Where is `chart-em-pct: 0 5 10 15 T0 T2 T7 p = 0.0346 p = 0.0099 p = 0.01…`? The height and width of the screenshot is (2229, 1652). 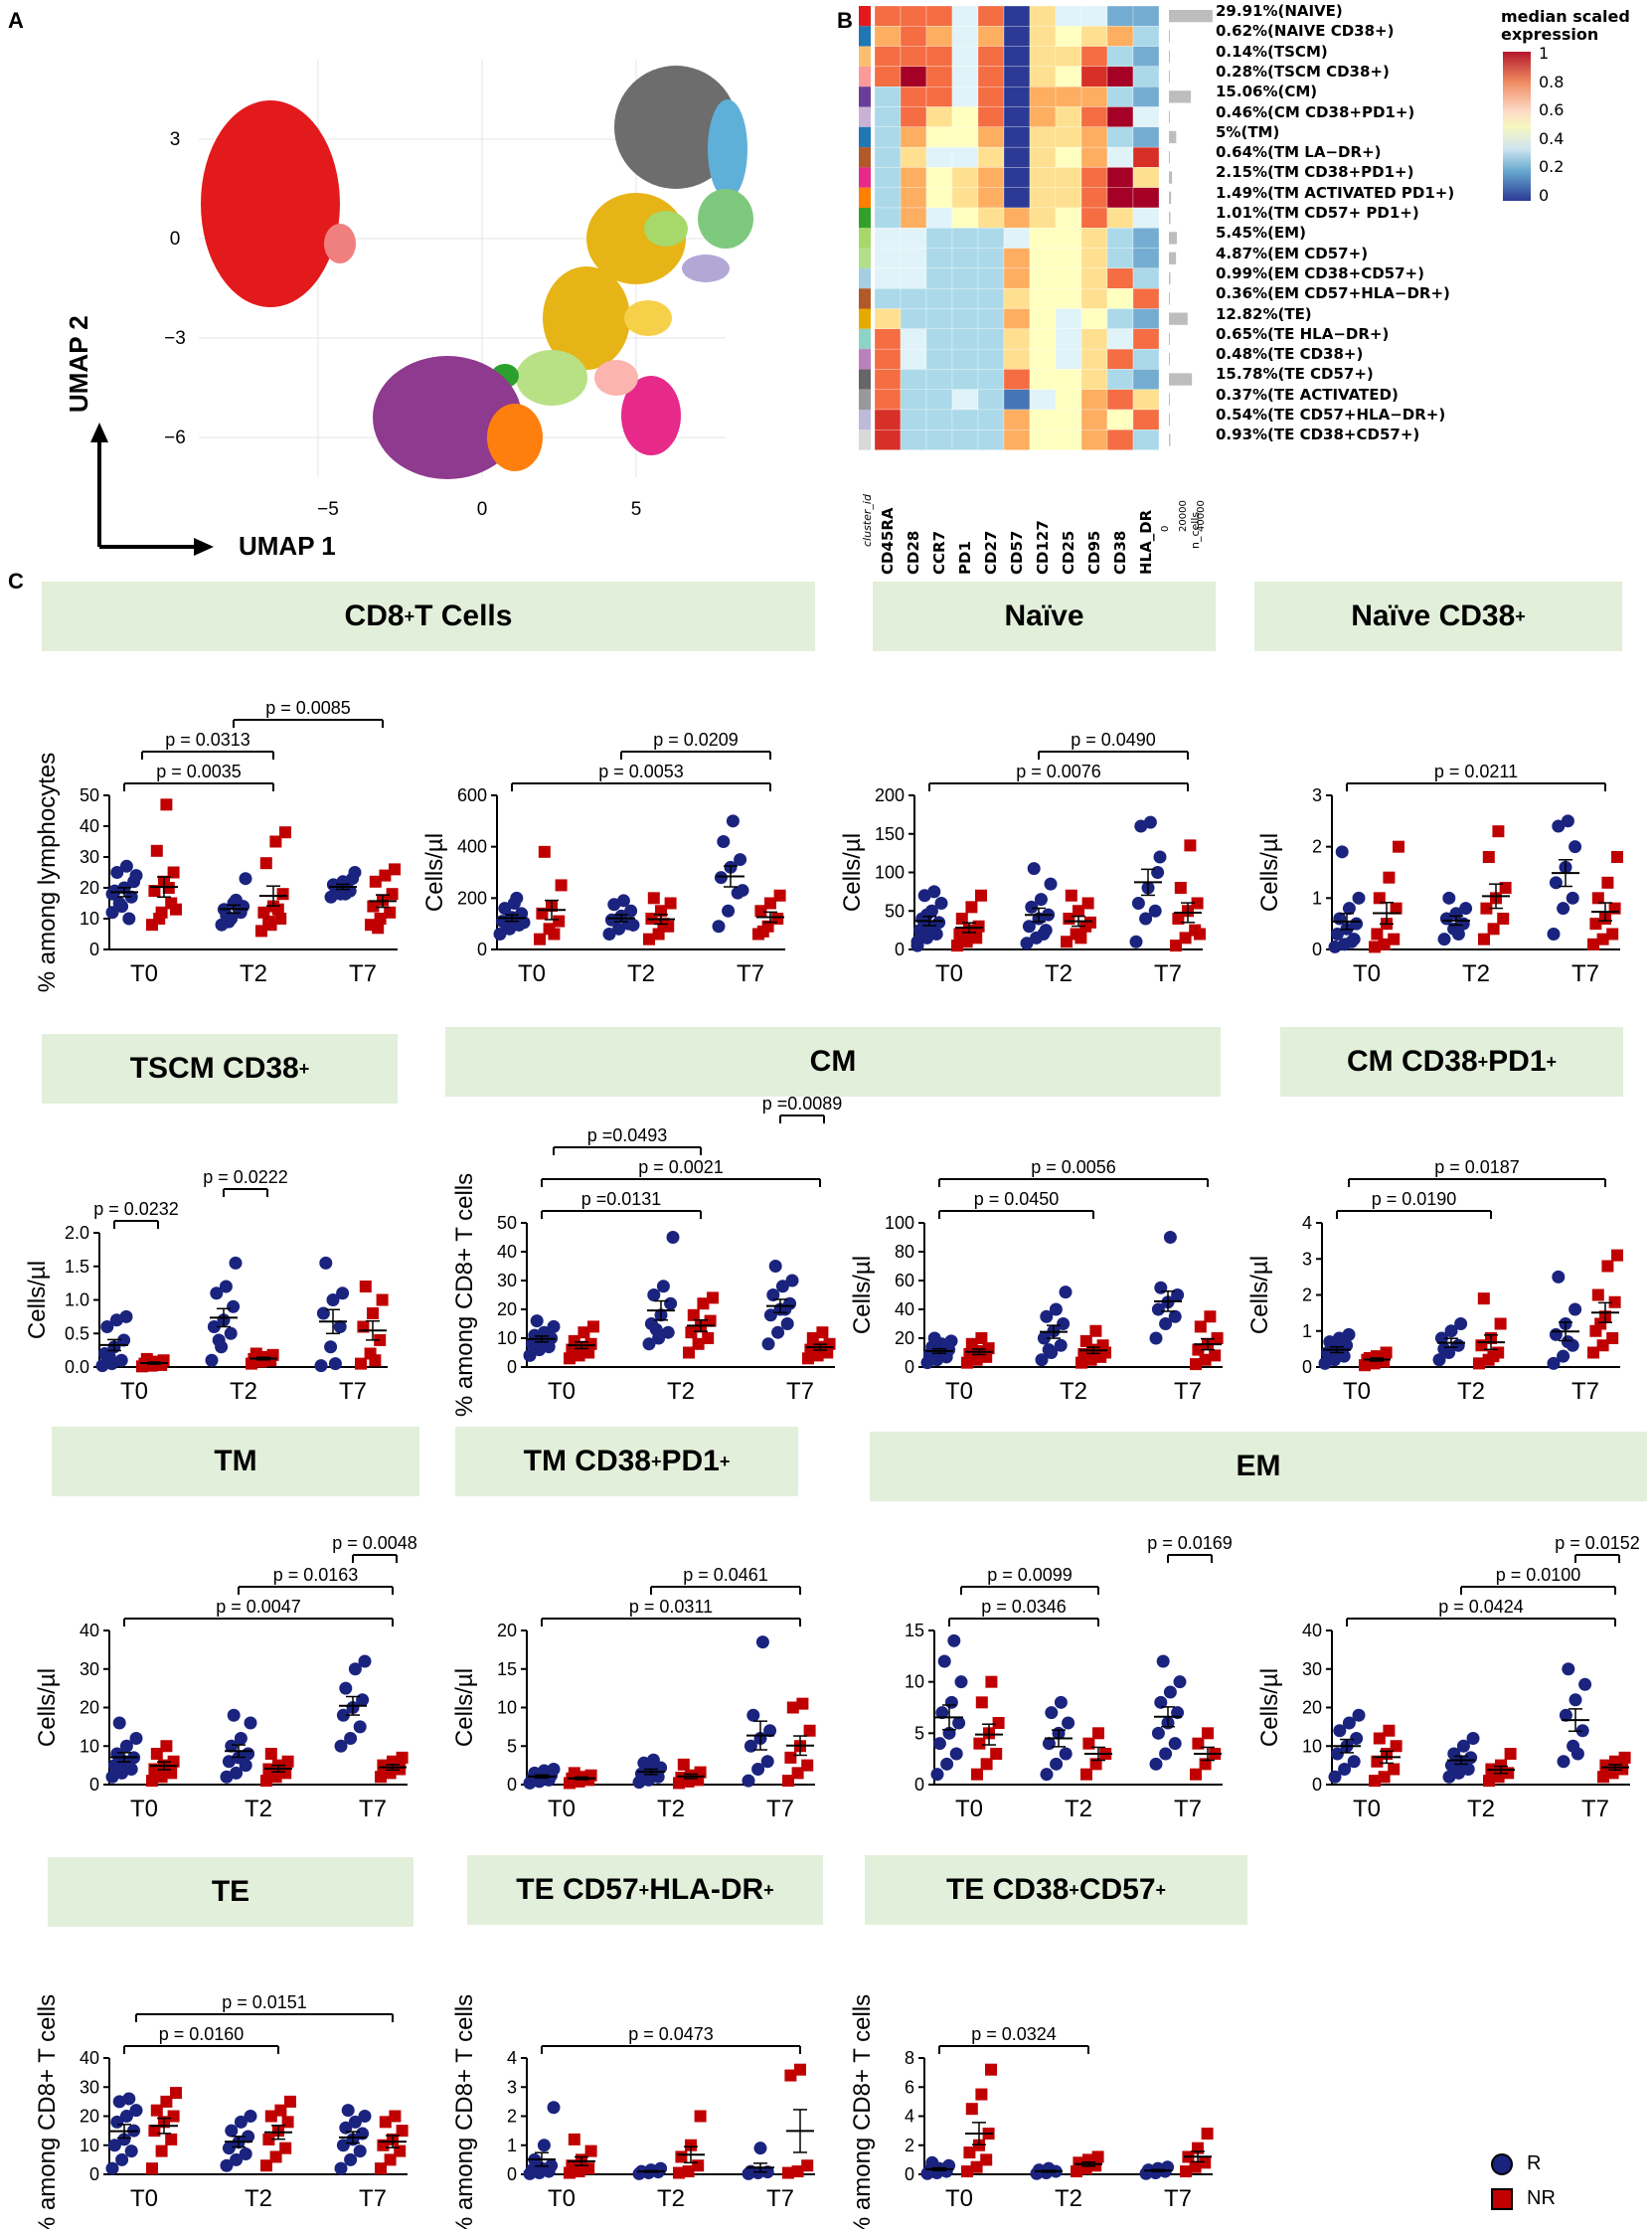 chart-em-pct: 0 5 10 15 T0 T2 T7 p = 0.0346 p = 0.0099 p = 0.01… is located at coordinates (1069, 1677).